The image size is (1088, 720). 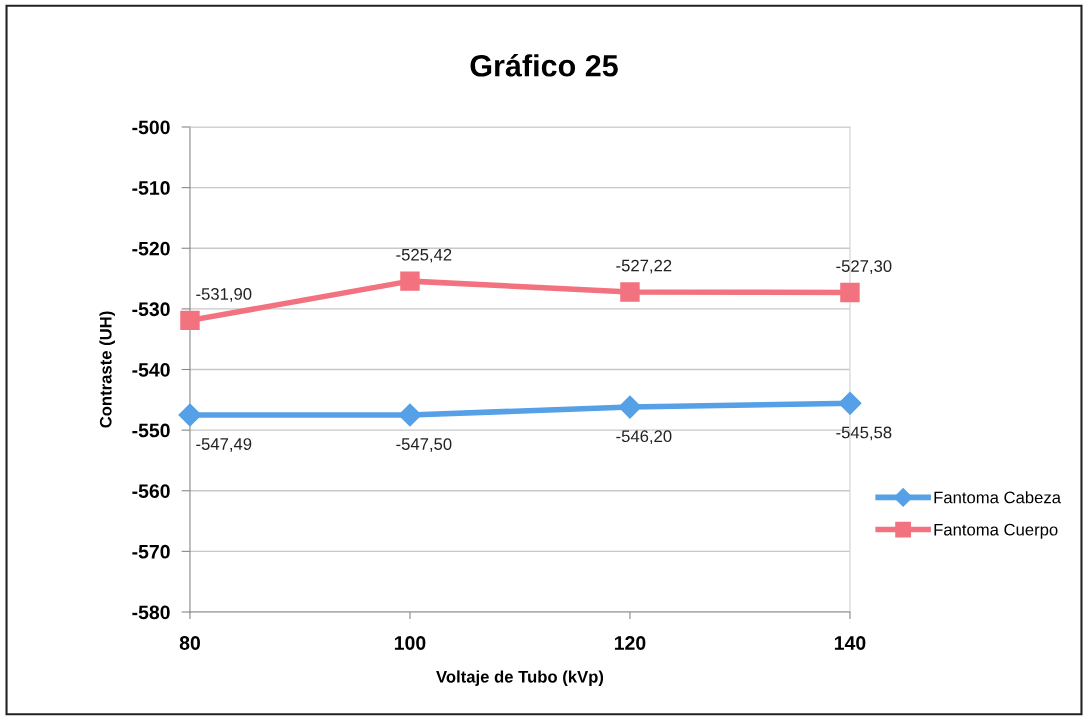 What do you see at coordinates (424, 255) in the screenshot?
I see `data-label: -525,42` at bounding box center [424, 255].